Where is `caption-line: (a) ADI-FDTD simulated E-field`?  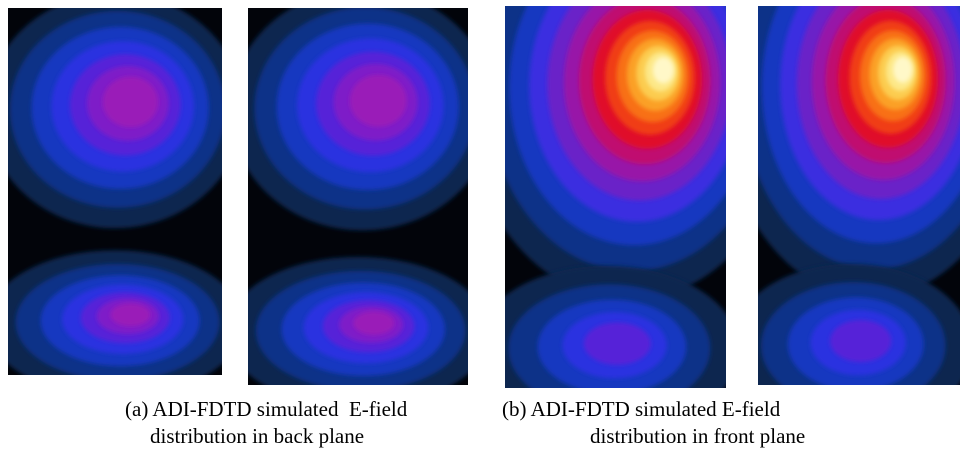 caption-line: (a) ADI-FDTD simulated E-field is located at coordinates (266, 409).